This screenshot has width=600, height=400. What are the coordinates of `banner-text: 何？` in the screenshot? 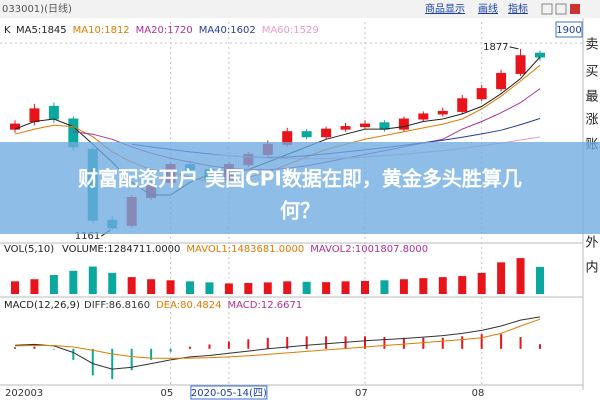 It's located at (300, 211).